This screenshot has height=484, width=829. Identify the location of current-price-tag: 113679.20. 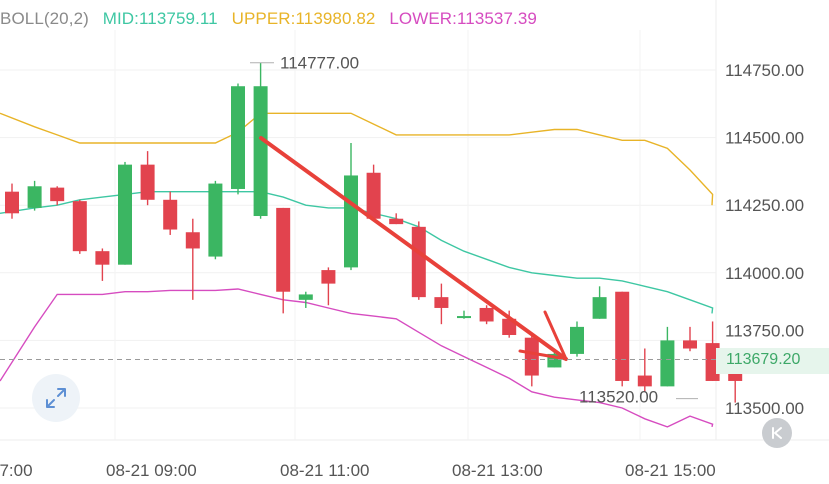
(772, 361).